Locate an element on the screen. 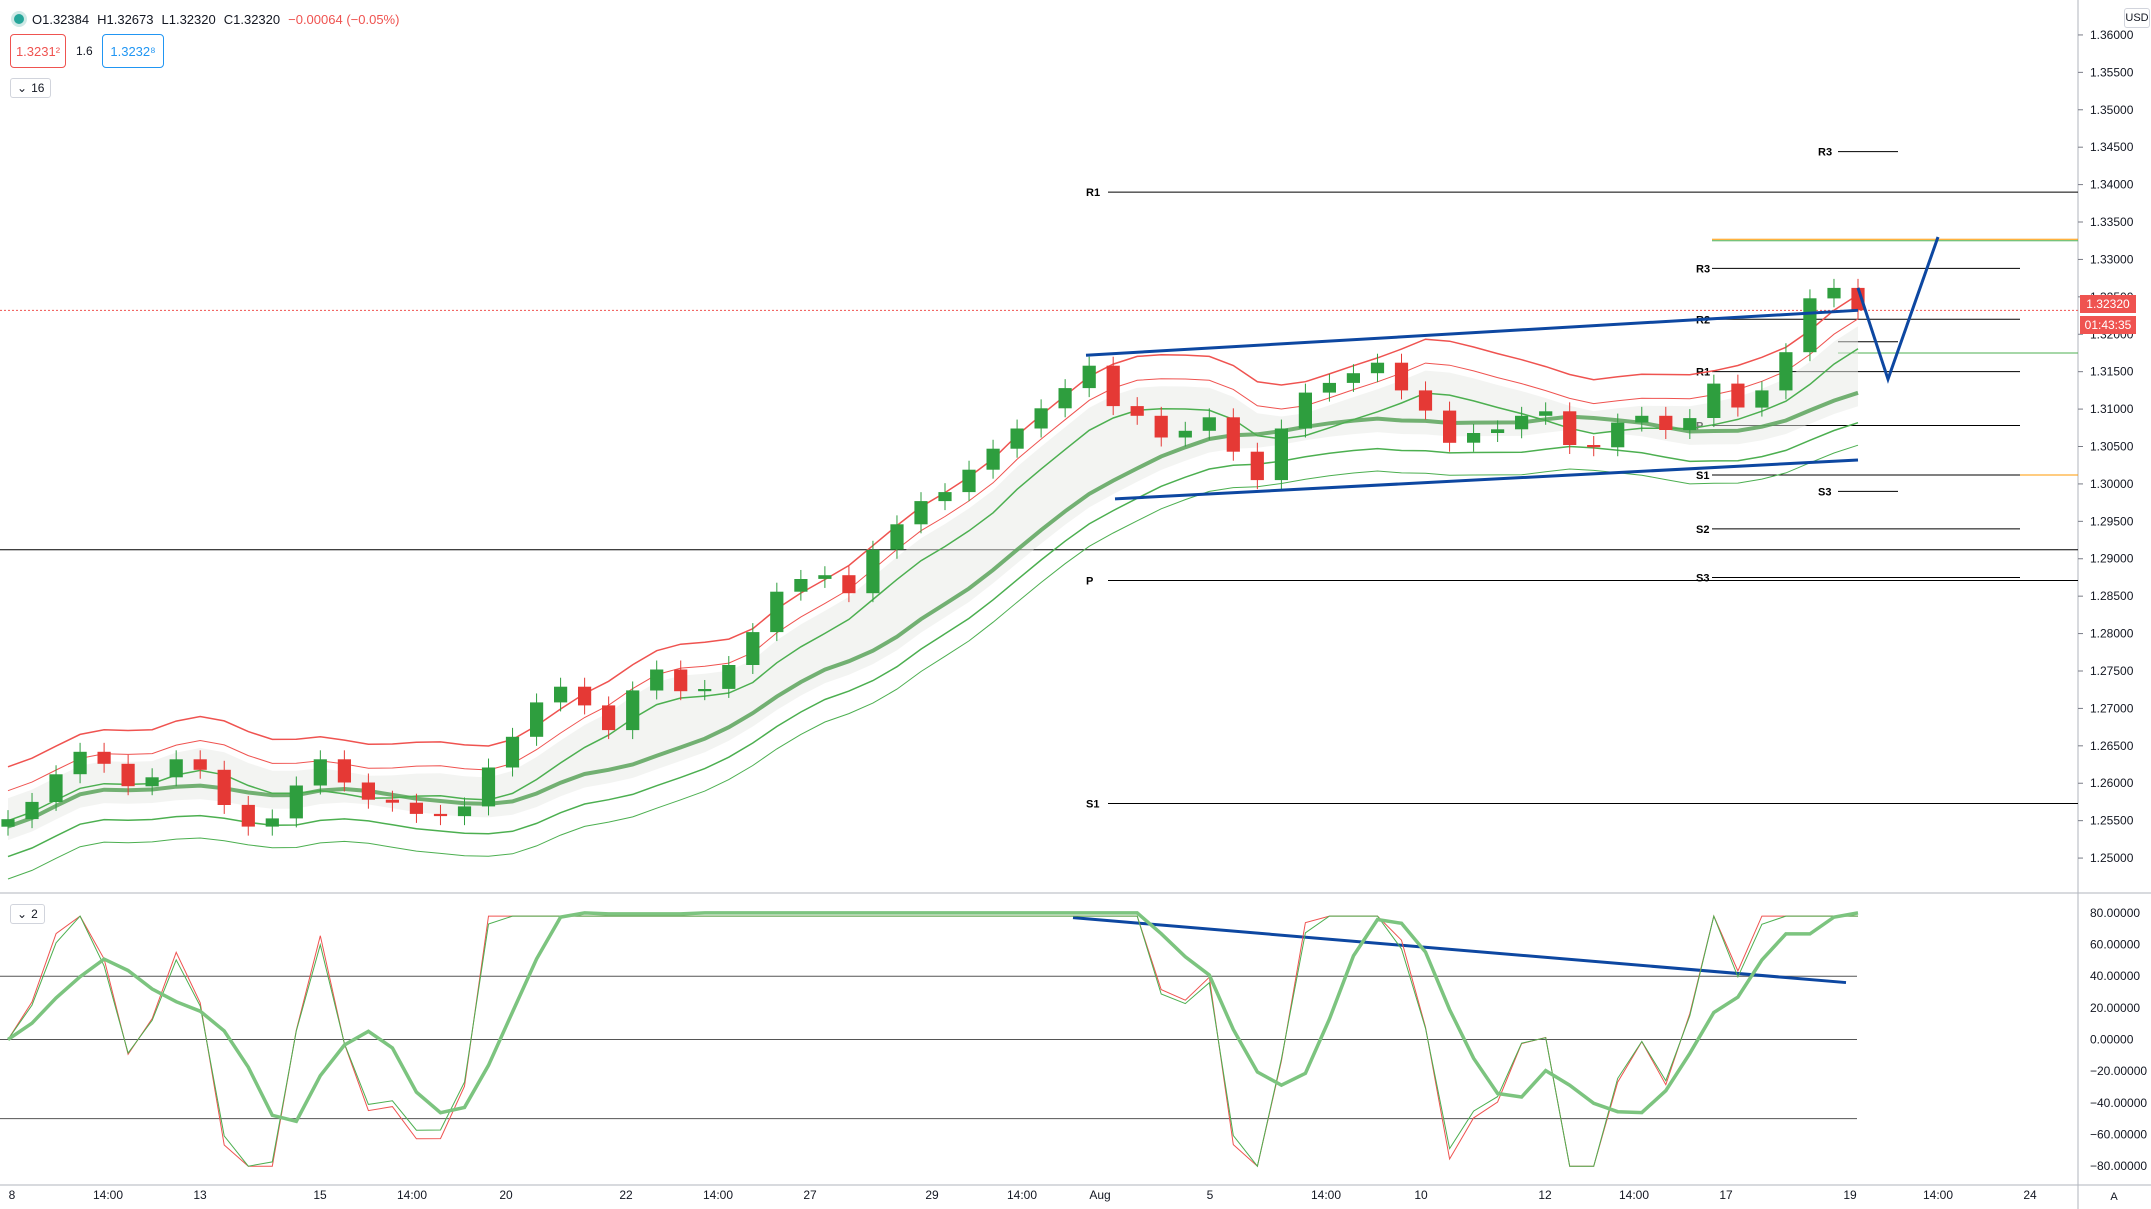 This screenshot has width=2151, height=1209. time-axis-label: 17 is located at coordinates (1726, 1195).